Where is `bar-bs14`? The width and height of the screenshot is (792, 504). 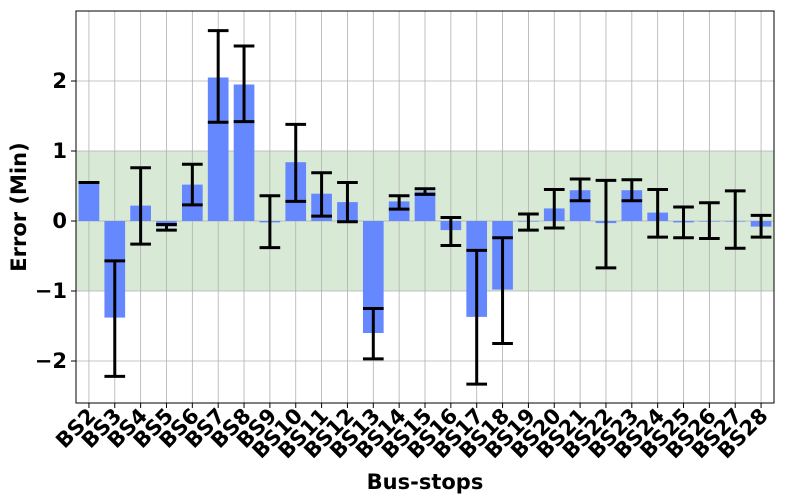
bar-bs14 is located at coordinates (399, 211).